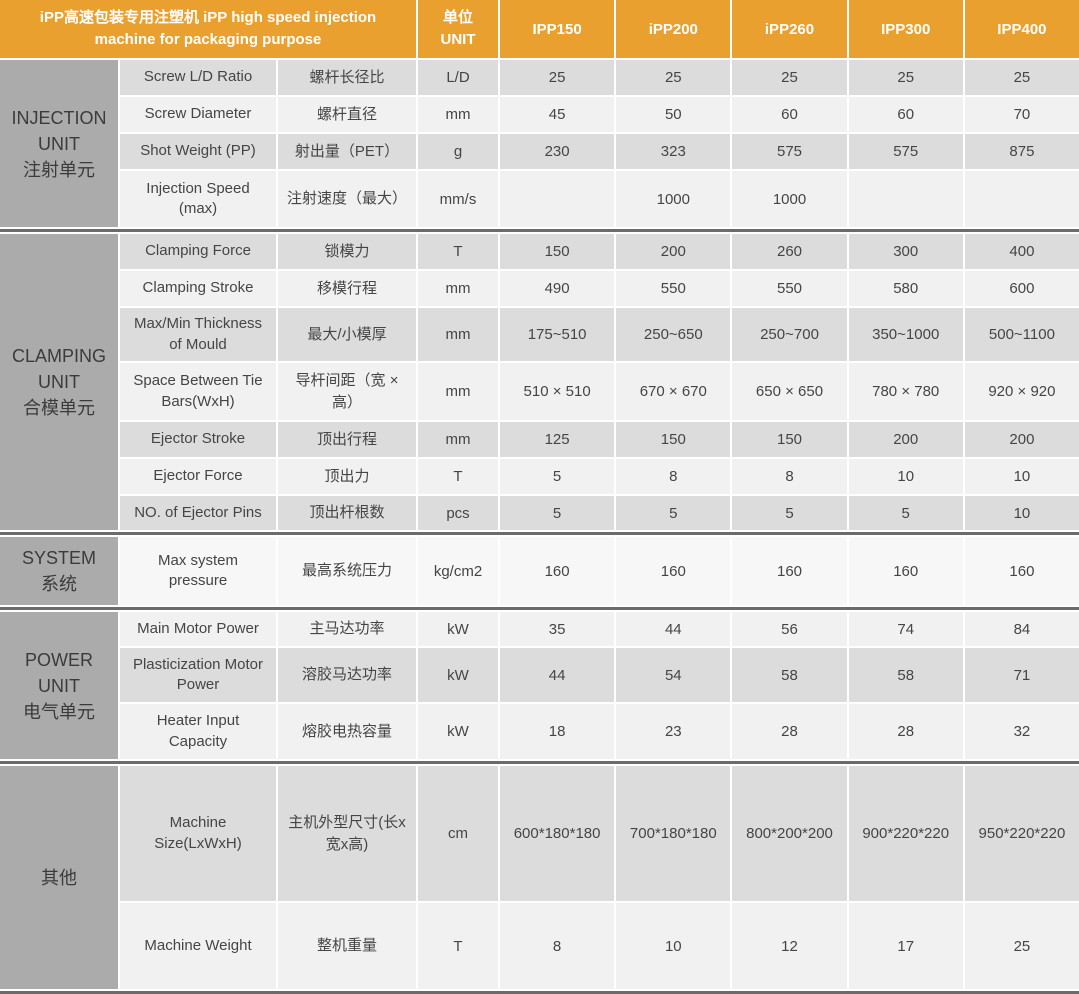 The height and width of the screenshot is (994, 1079). What do you see at coordinates (198, 288) in the screenshot?
I see `spec-name-en: Clamping Stroke` at bounding box center [198, 288].